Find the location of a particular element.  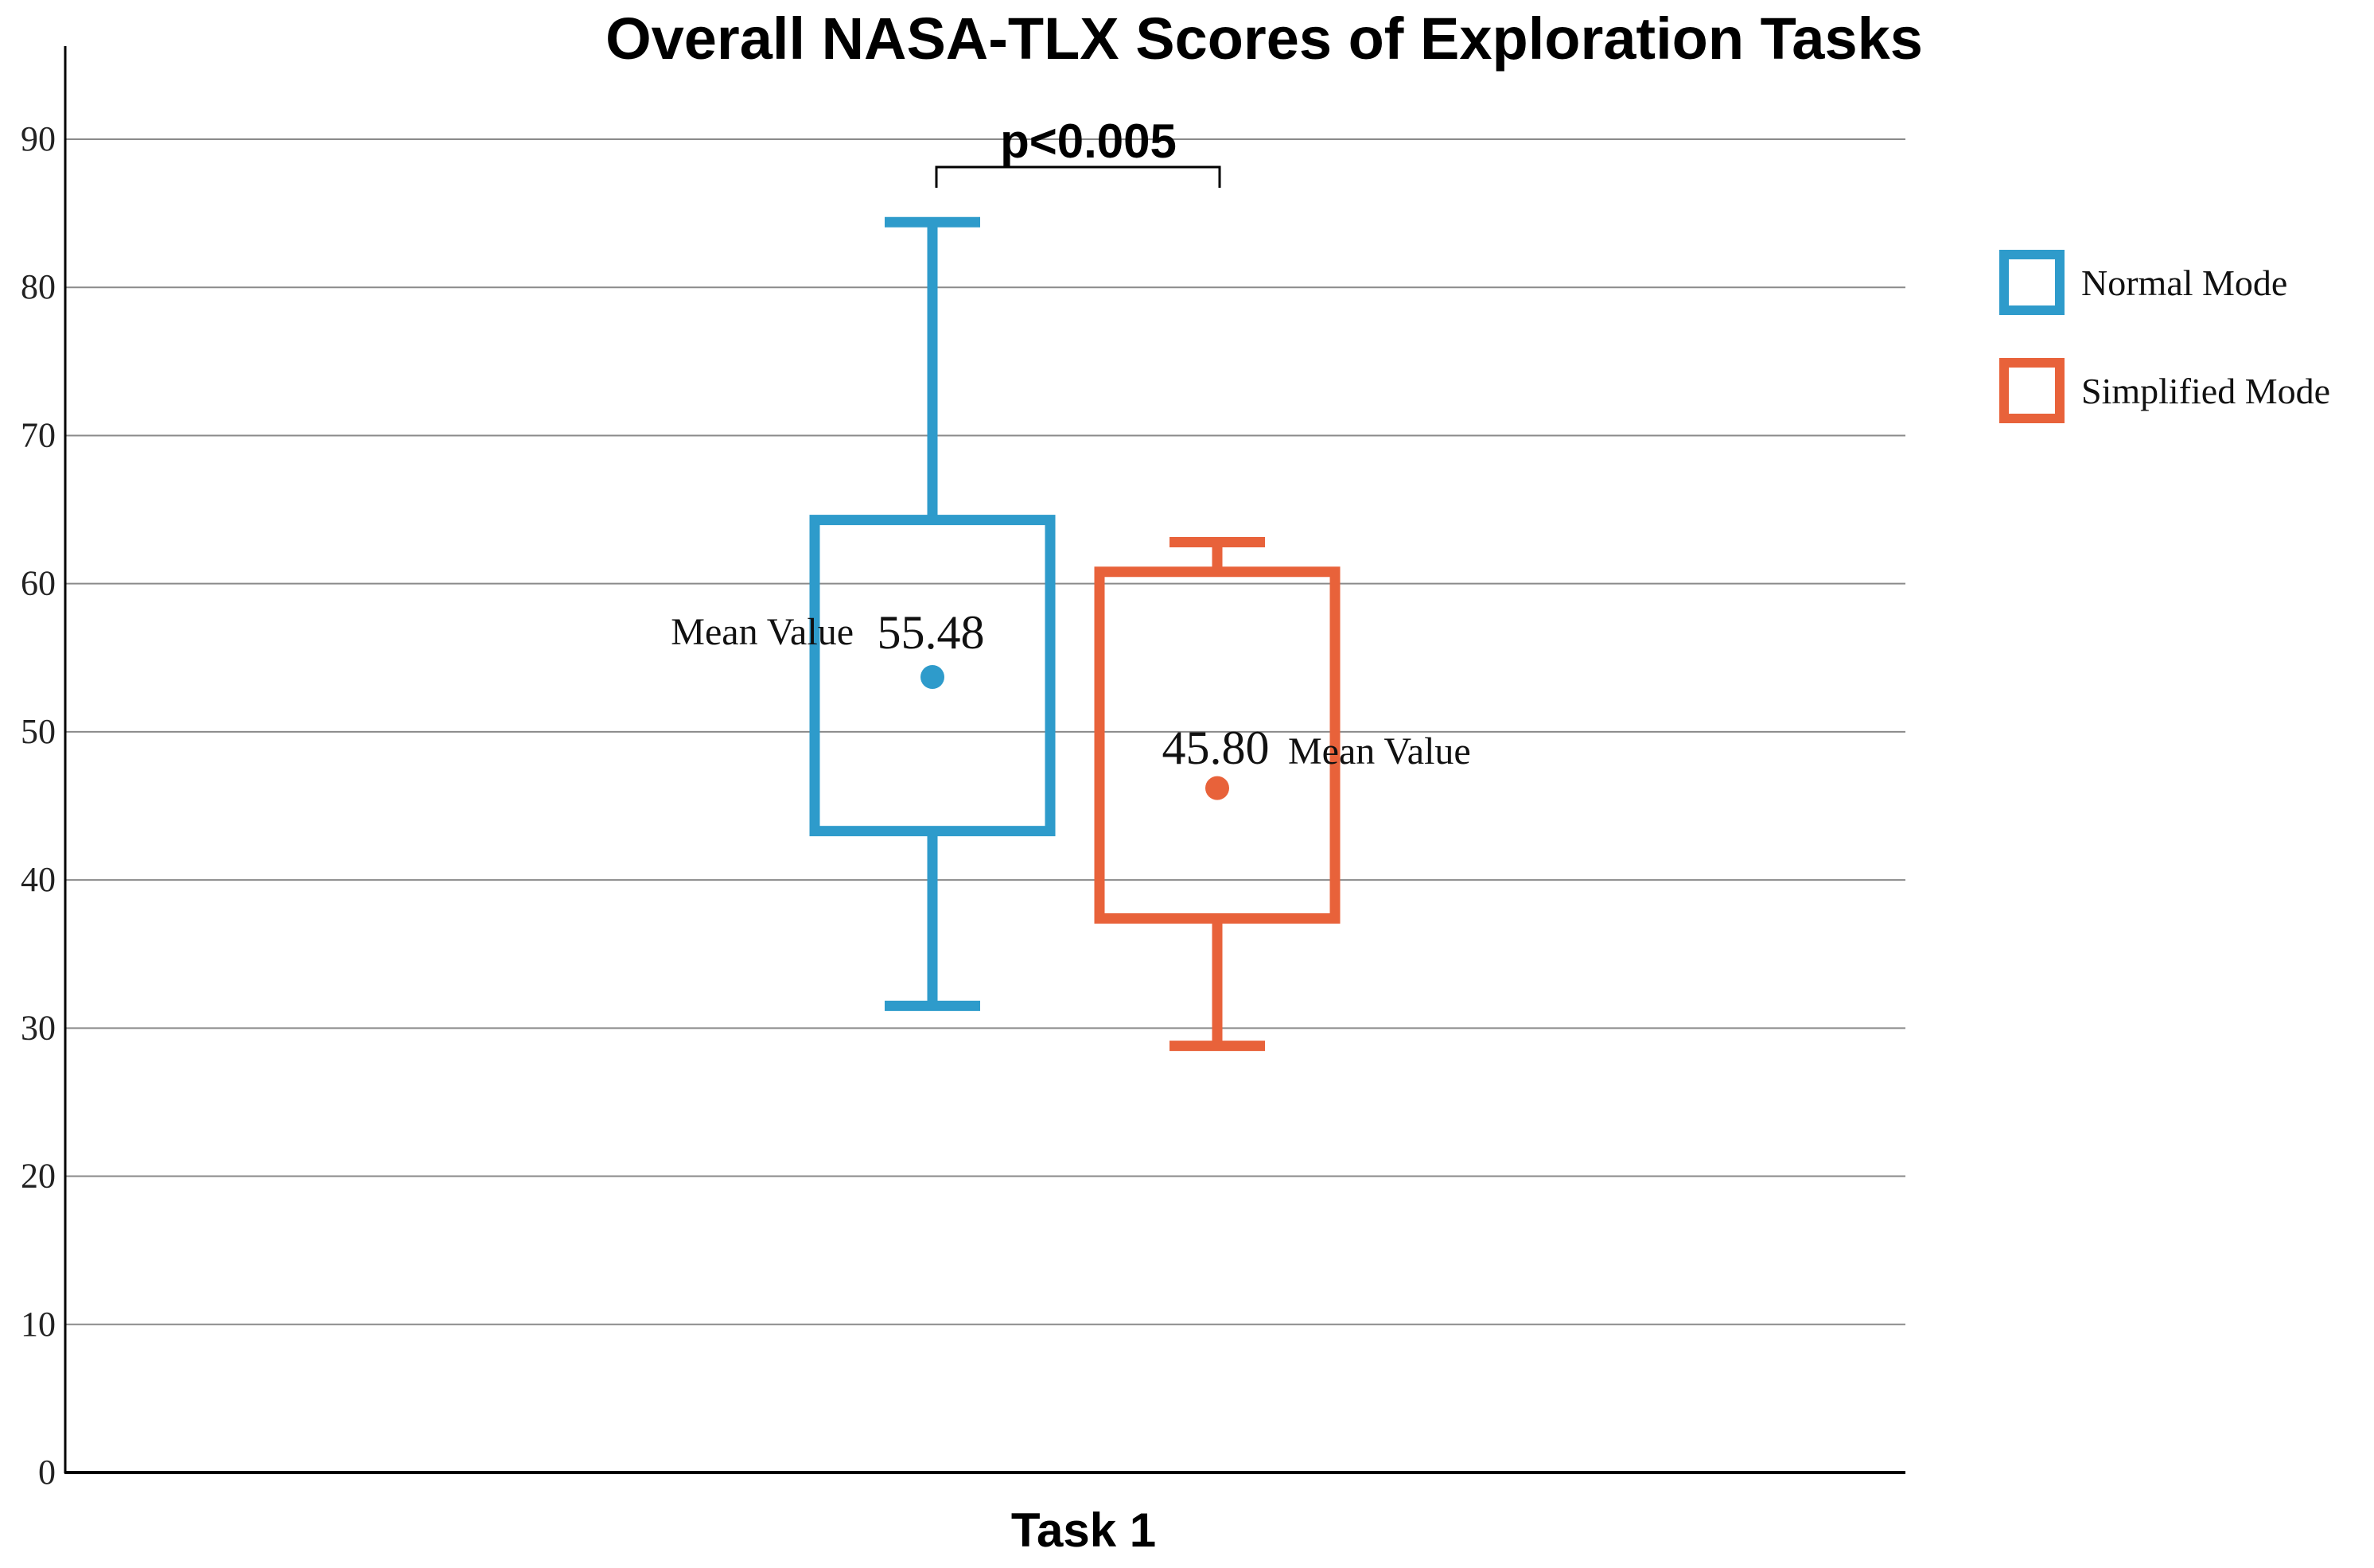

y-tick-label-80: 80 is located at coordinates (38, 286).